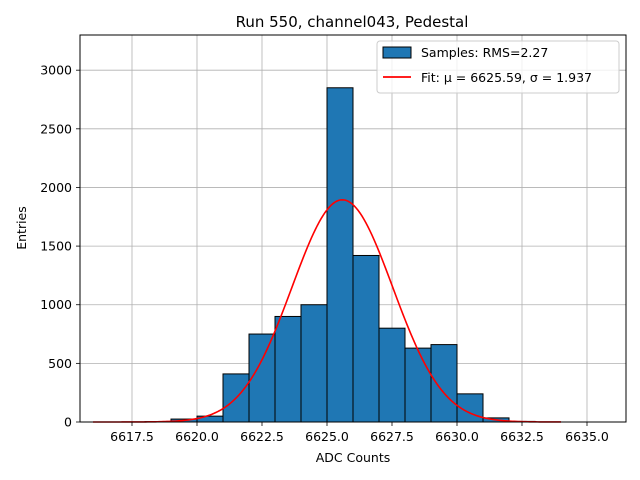 The image size is (640, 480). I want to click on legend-label-fit: Fit: μ = 6625.59, σ = 1.937, so click(506, 77).